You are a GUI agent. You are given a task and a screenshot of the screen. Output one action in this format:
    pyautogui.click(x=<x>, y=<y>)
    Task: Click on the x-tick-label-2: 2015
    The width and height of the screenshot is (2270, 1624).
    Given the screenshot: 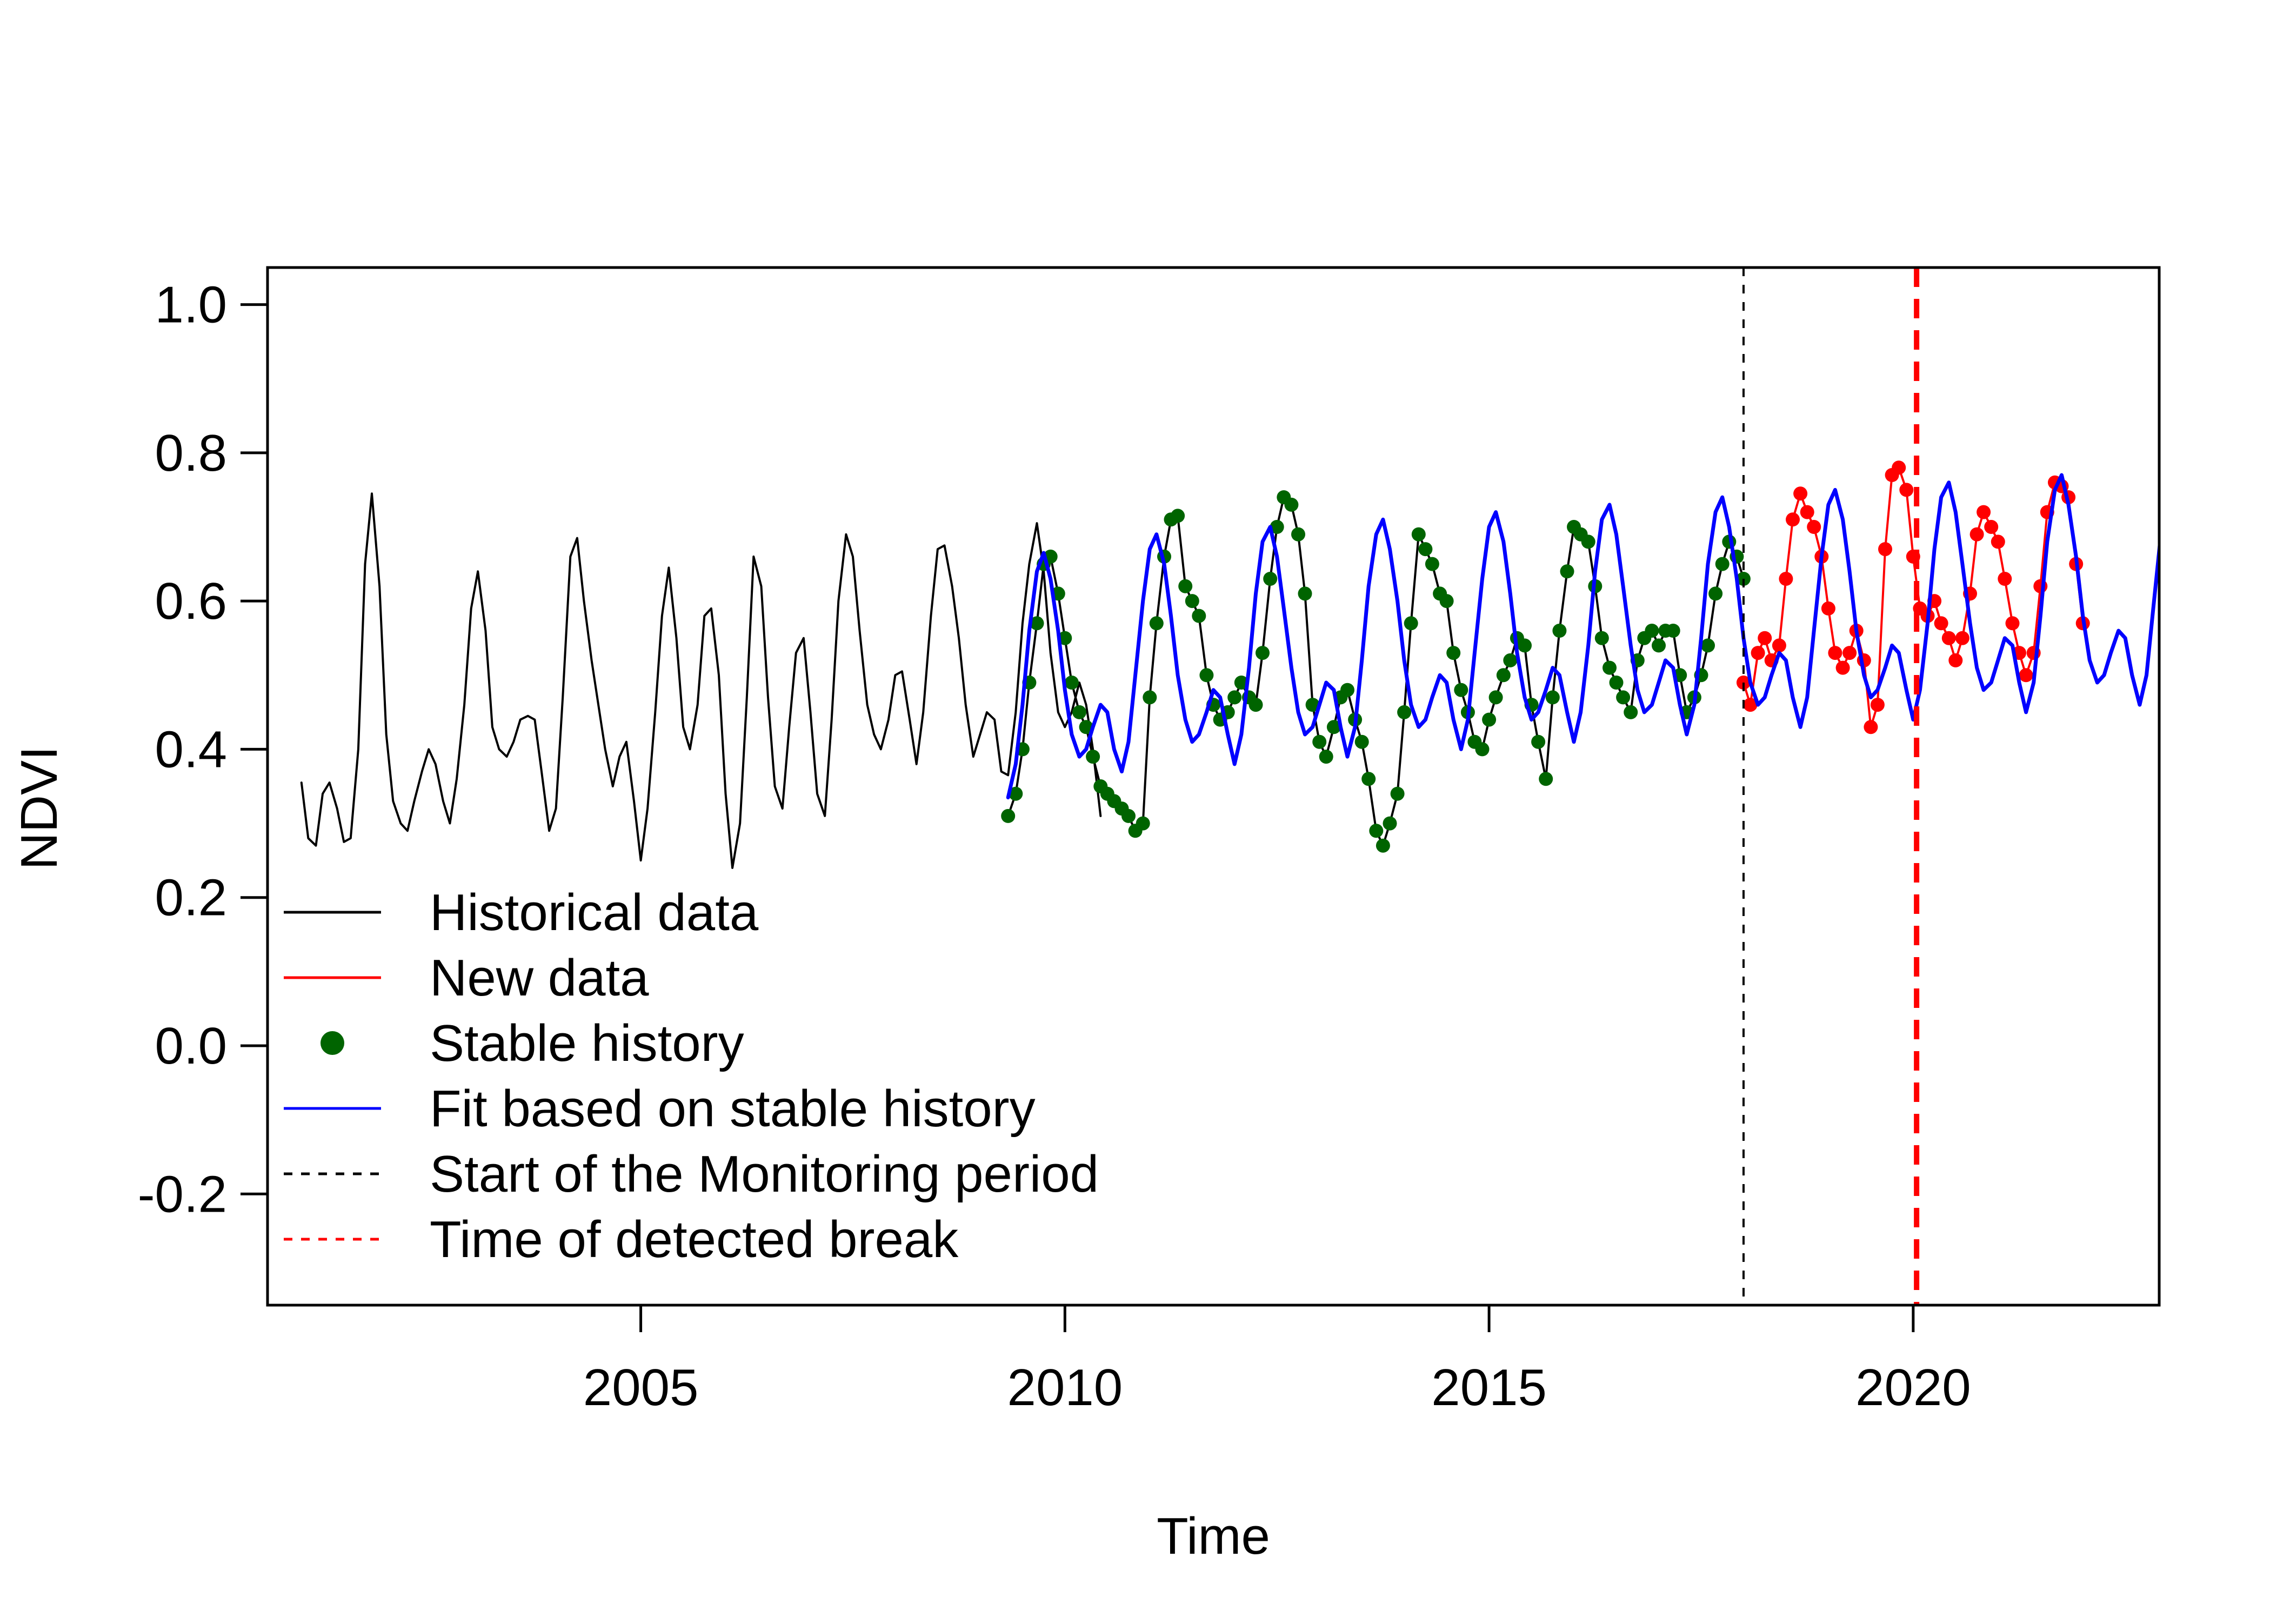 What is the action you would take?
    pyautogui.click(x=1489, y=1387)
    